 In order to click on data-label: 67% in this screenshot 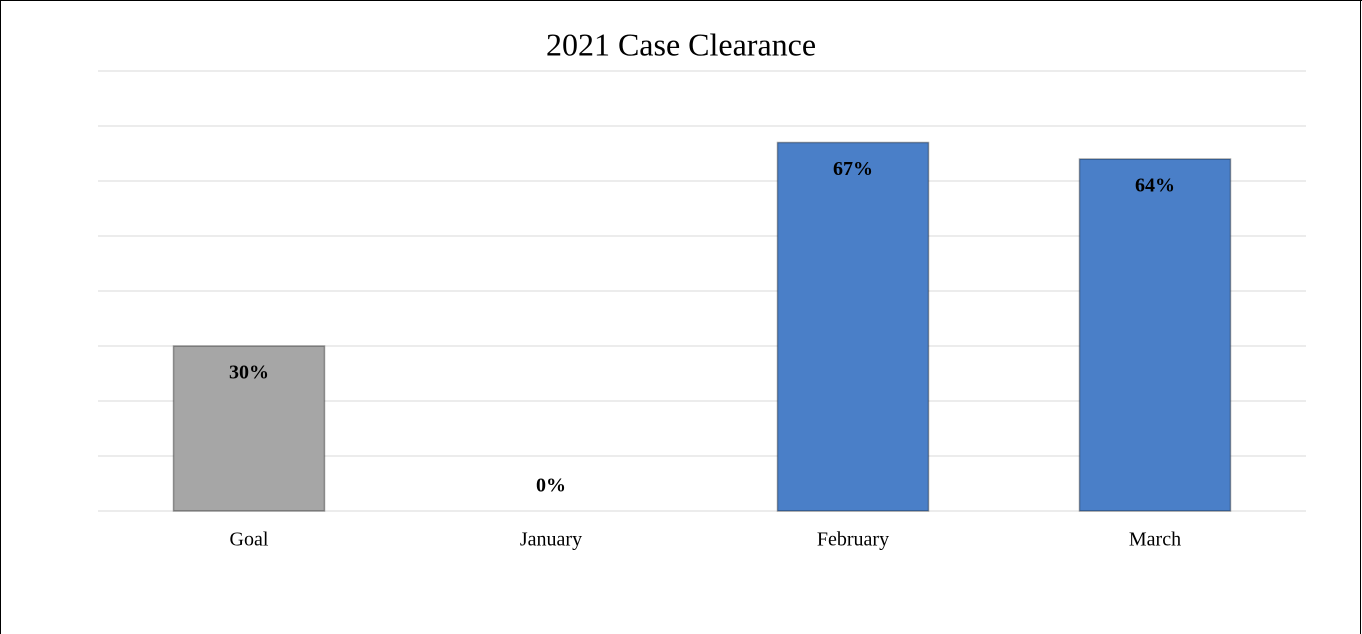, I will do `click(853, 169)`.